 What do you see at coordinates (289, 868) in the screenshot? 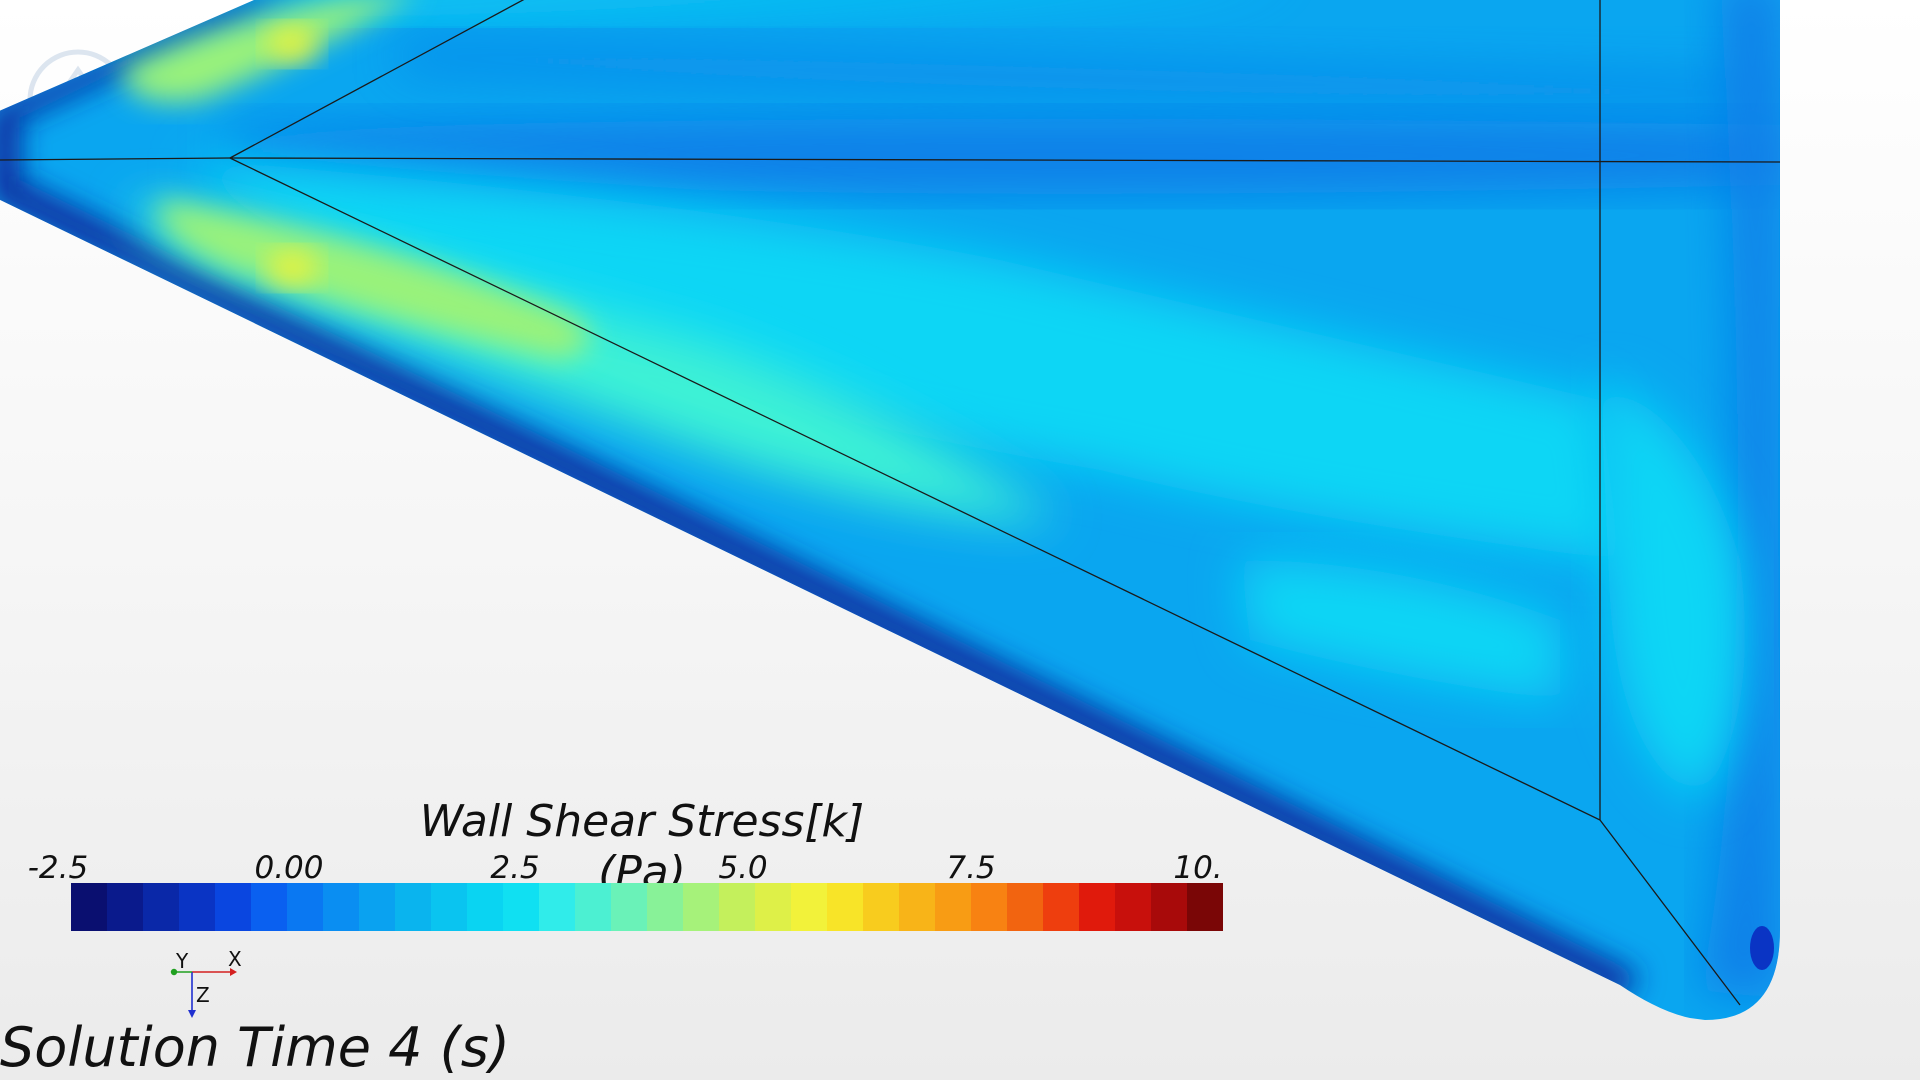
I see `legend-tick-label: 0.00` at bounding box center [289, 868].